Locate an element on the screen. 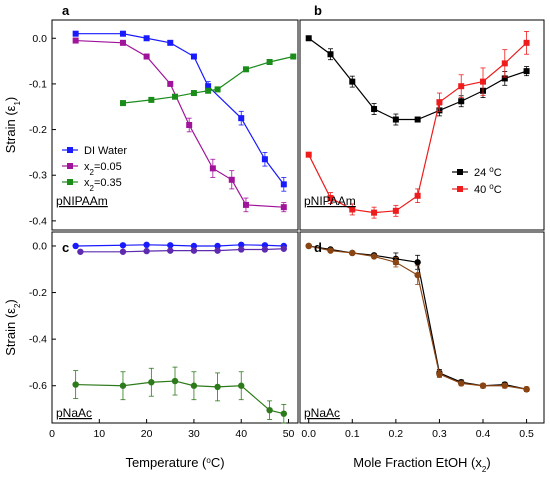 This screenshot has height=478, width=550. panel-a-legend-label-1-part-0: x is located at coordinates (87, 167).